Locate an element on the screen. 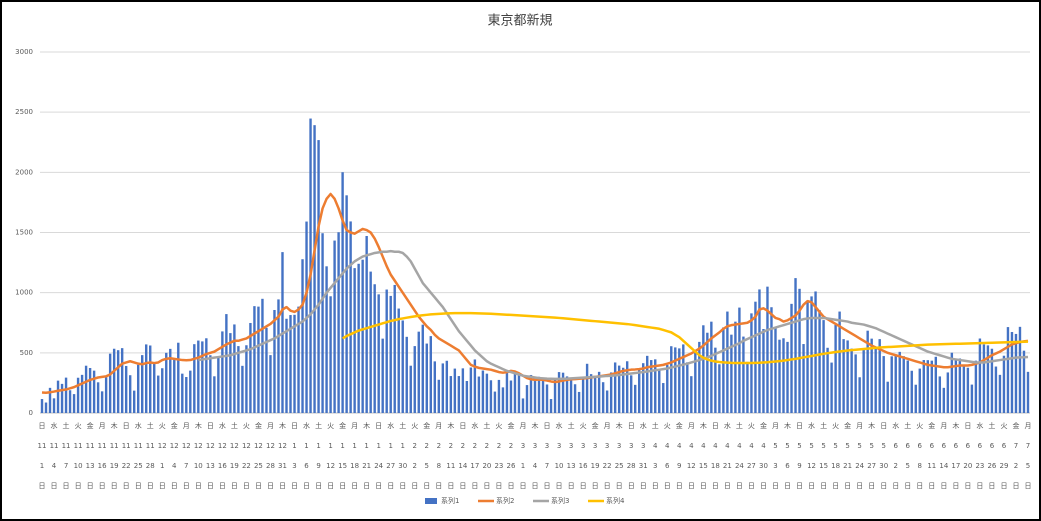  x-tick-label: 25 is located at coordinates (258, 466).